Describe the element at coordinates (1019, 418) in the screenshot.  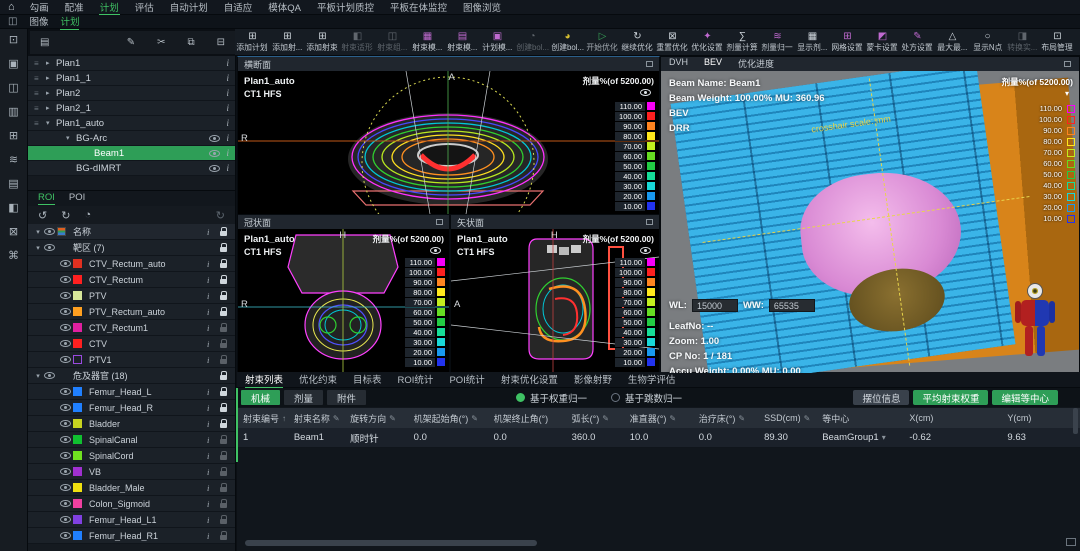
I see `col-y: Y(cm)` at that location.